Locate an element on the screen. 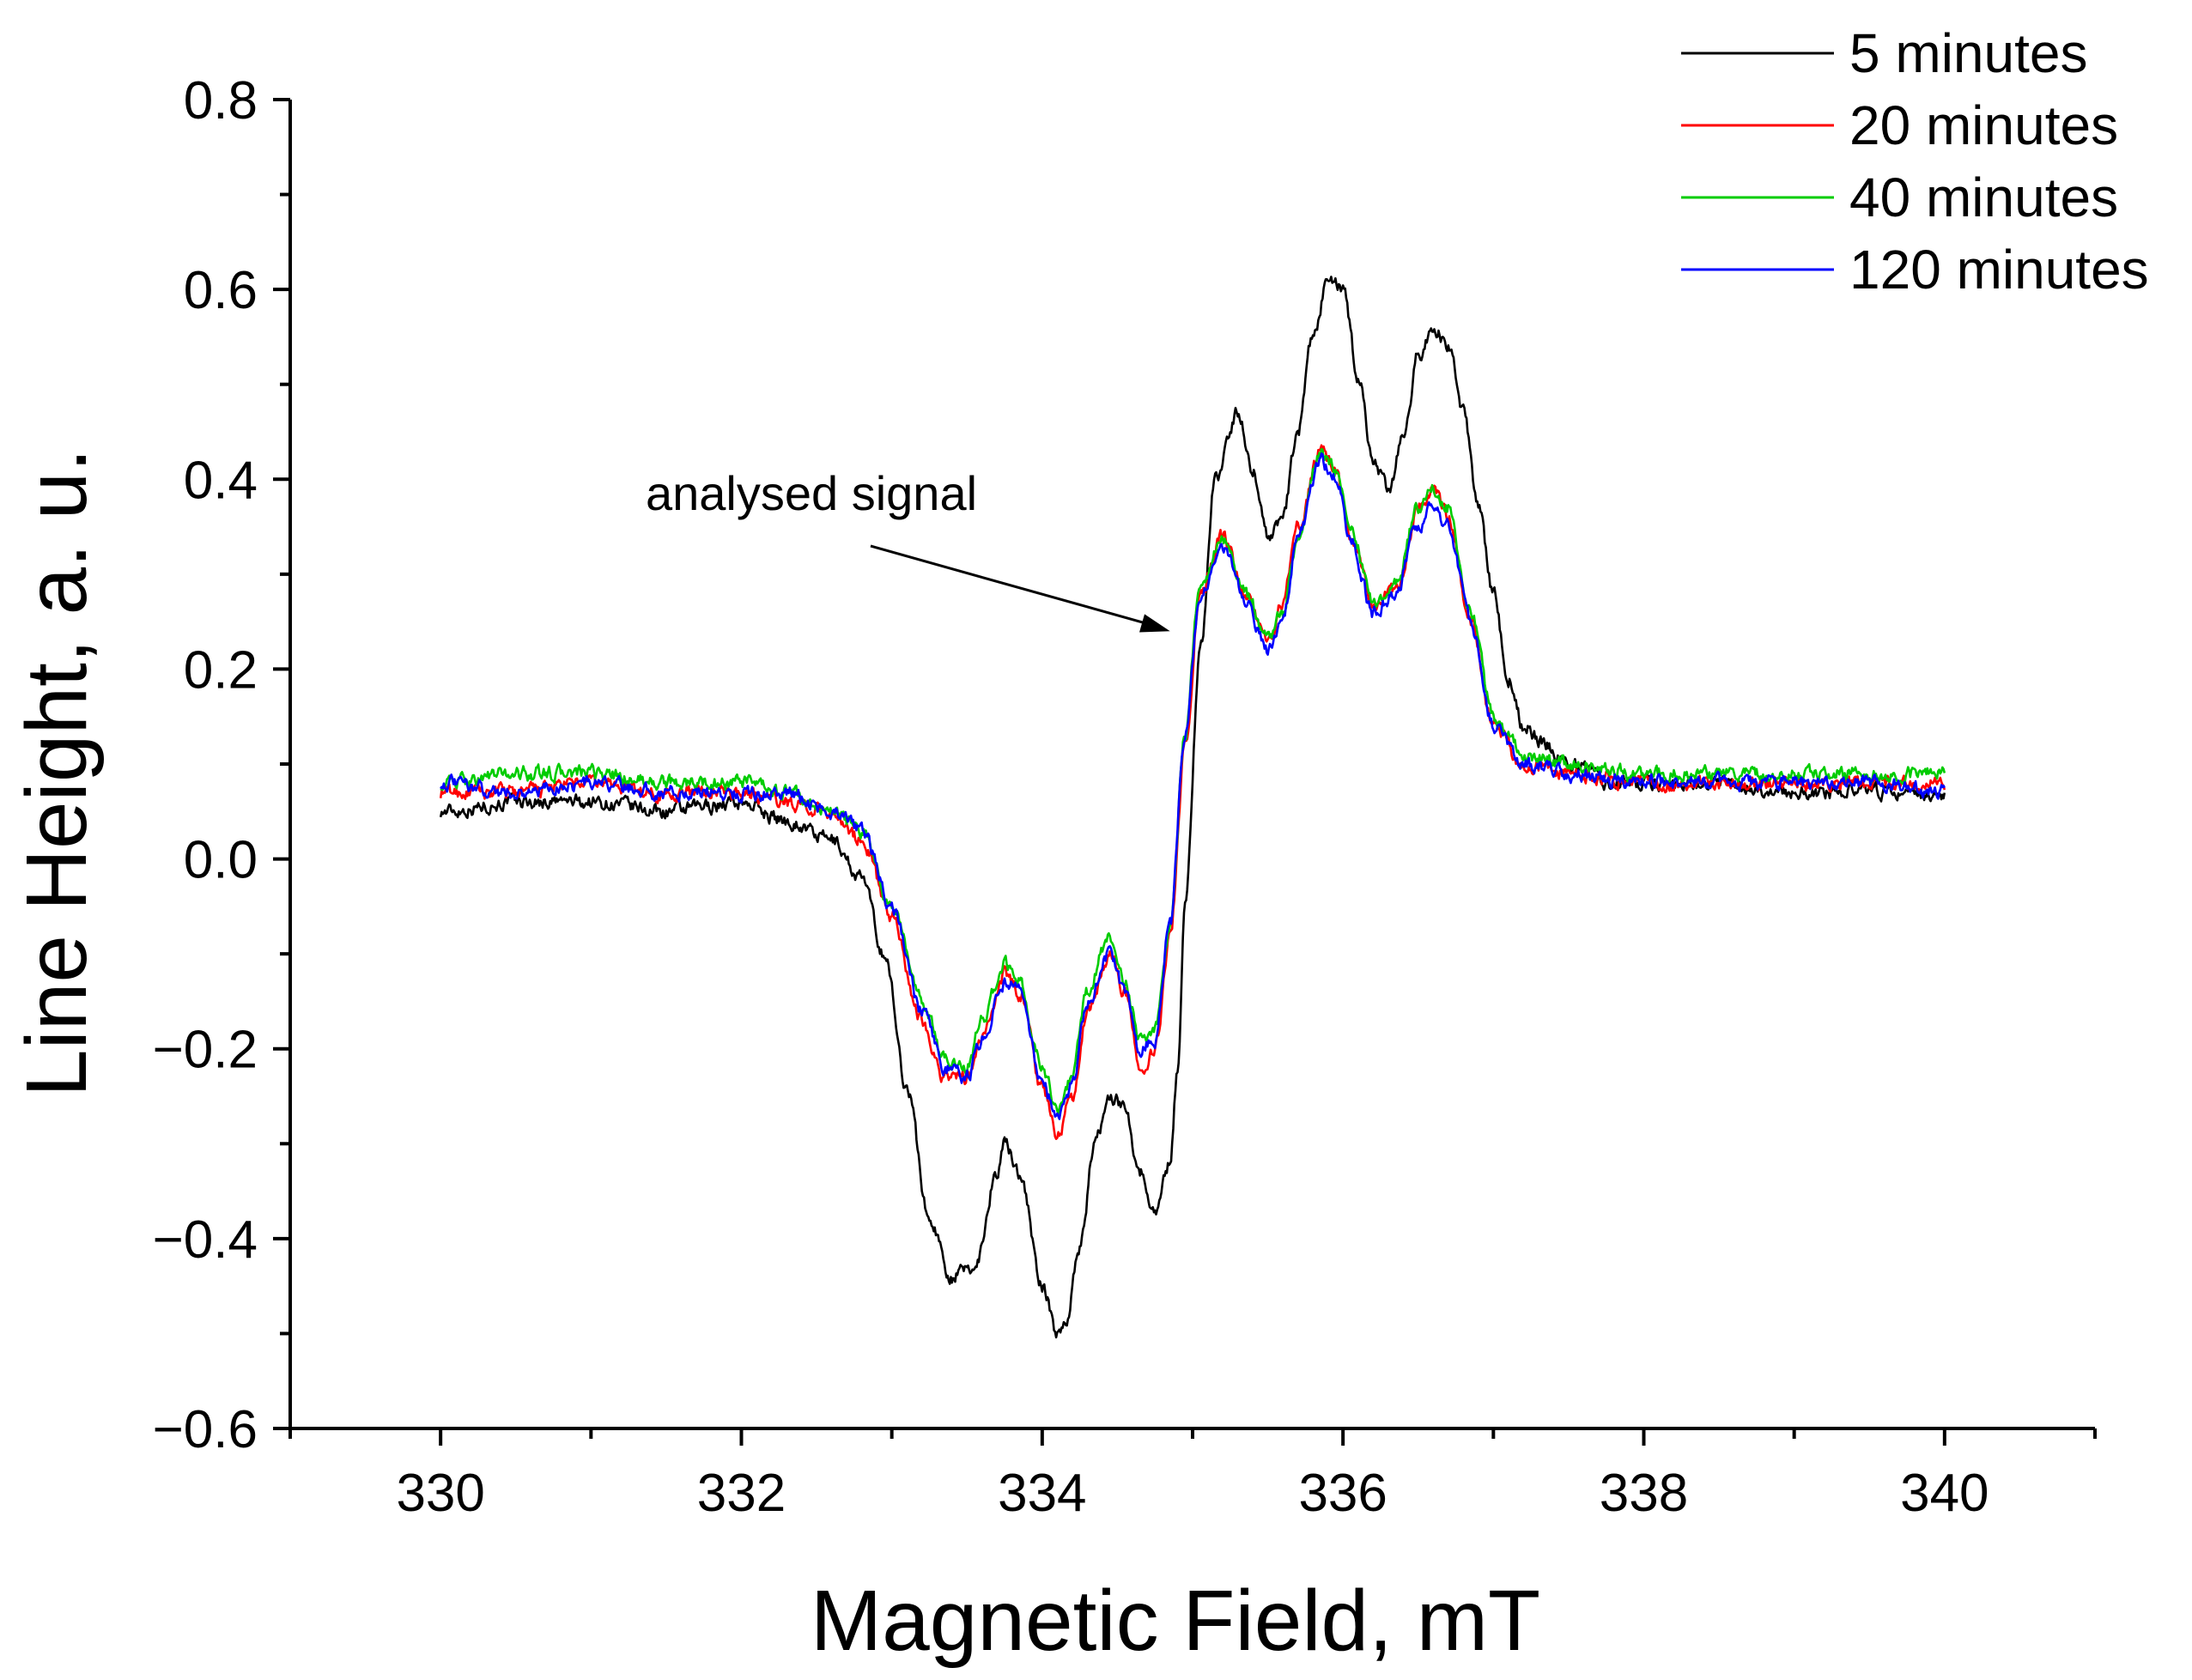 The image size is (2192, 1680). x-tick-label: 330 is located at coordinates (440, 1494).